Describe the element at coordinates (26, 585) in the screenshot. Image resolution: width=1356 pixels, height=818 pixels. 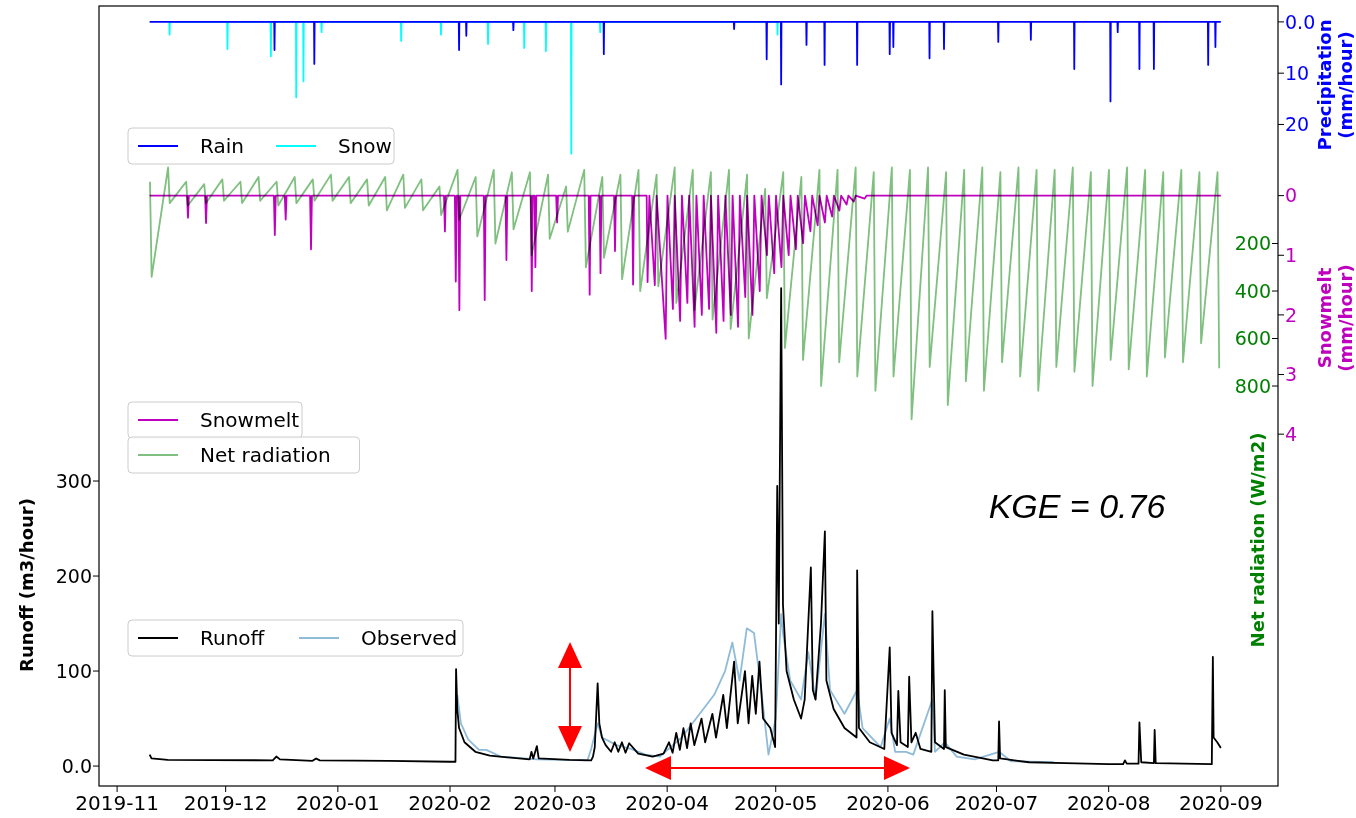
I see `y-axis-title: Runoff (m3/hour)` at that location.